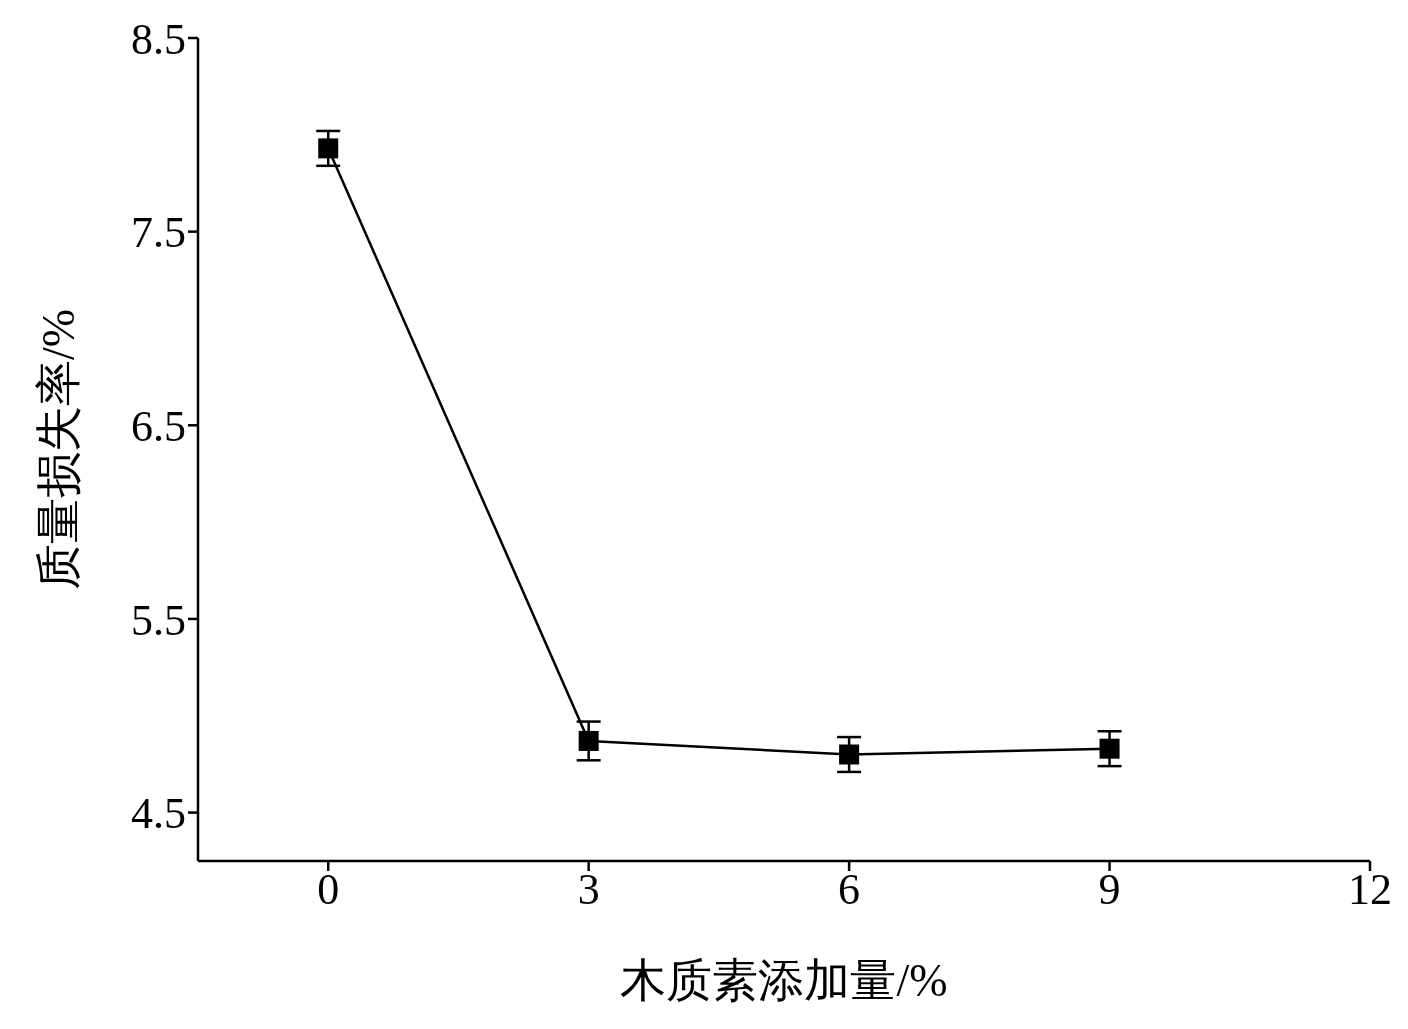 This screenshot has width=1408, height=1029. I want to click on y-axis-title: 质量损失率/%, so click(58, 449).